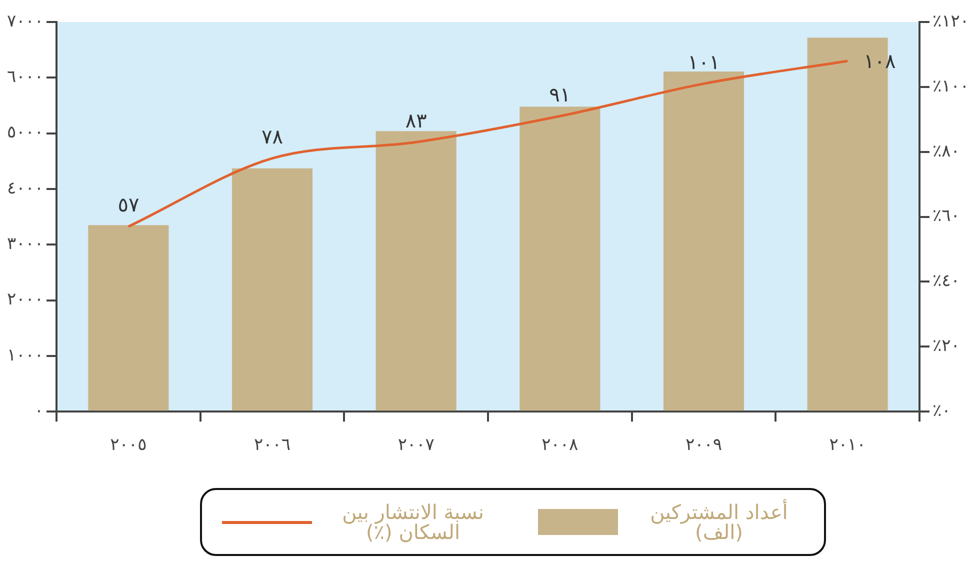  What do you see at coordinates (272, 445) in the screenshot?
I see `x-tick-label: ٢٠٠٦` at bounding box center [272, 445].